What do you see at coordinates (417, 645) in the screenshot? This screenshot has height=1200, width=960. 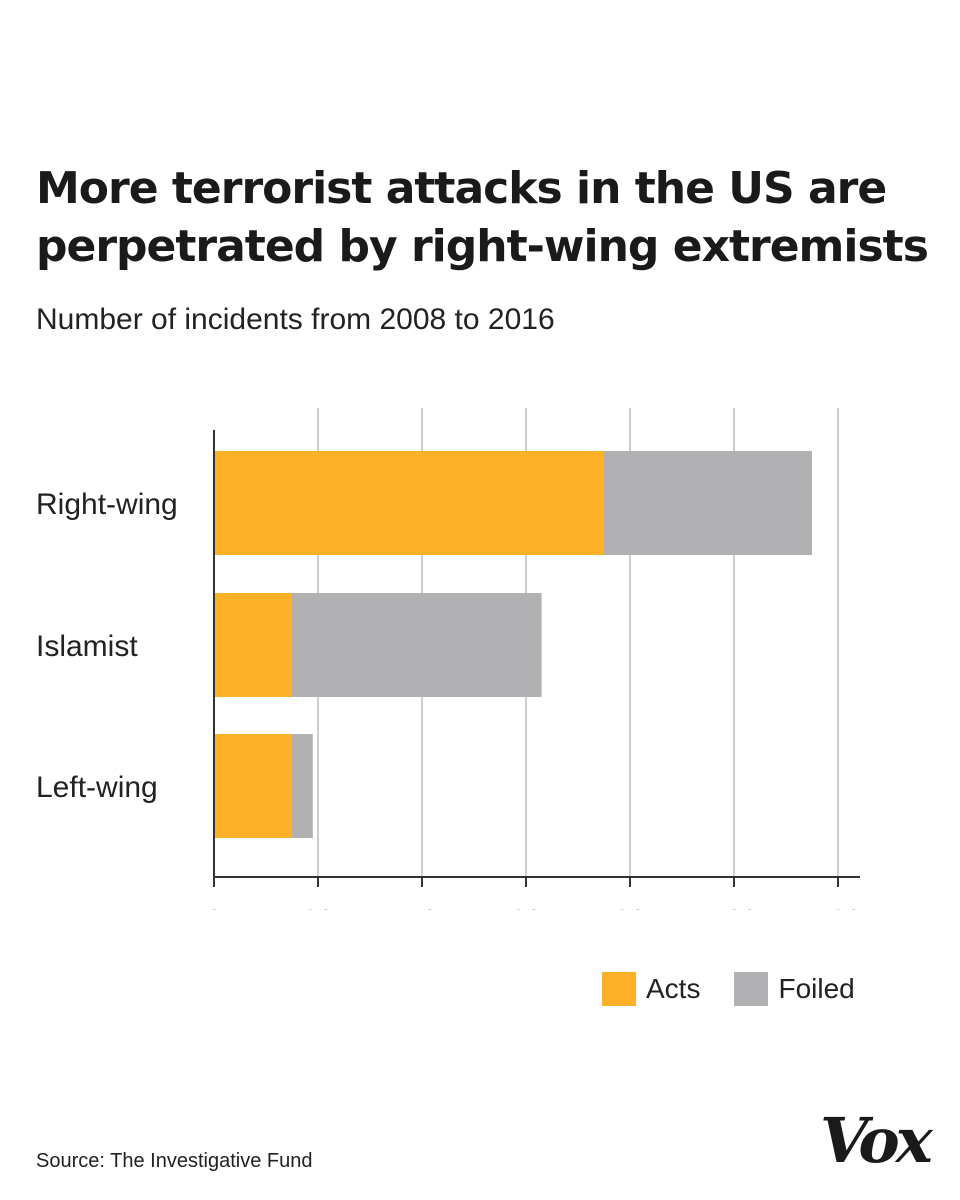 I see `bar-islamist-foiled` at bounding box center [417, 645].